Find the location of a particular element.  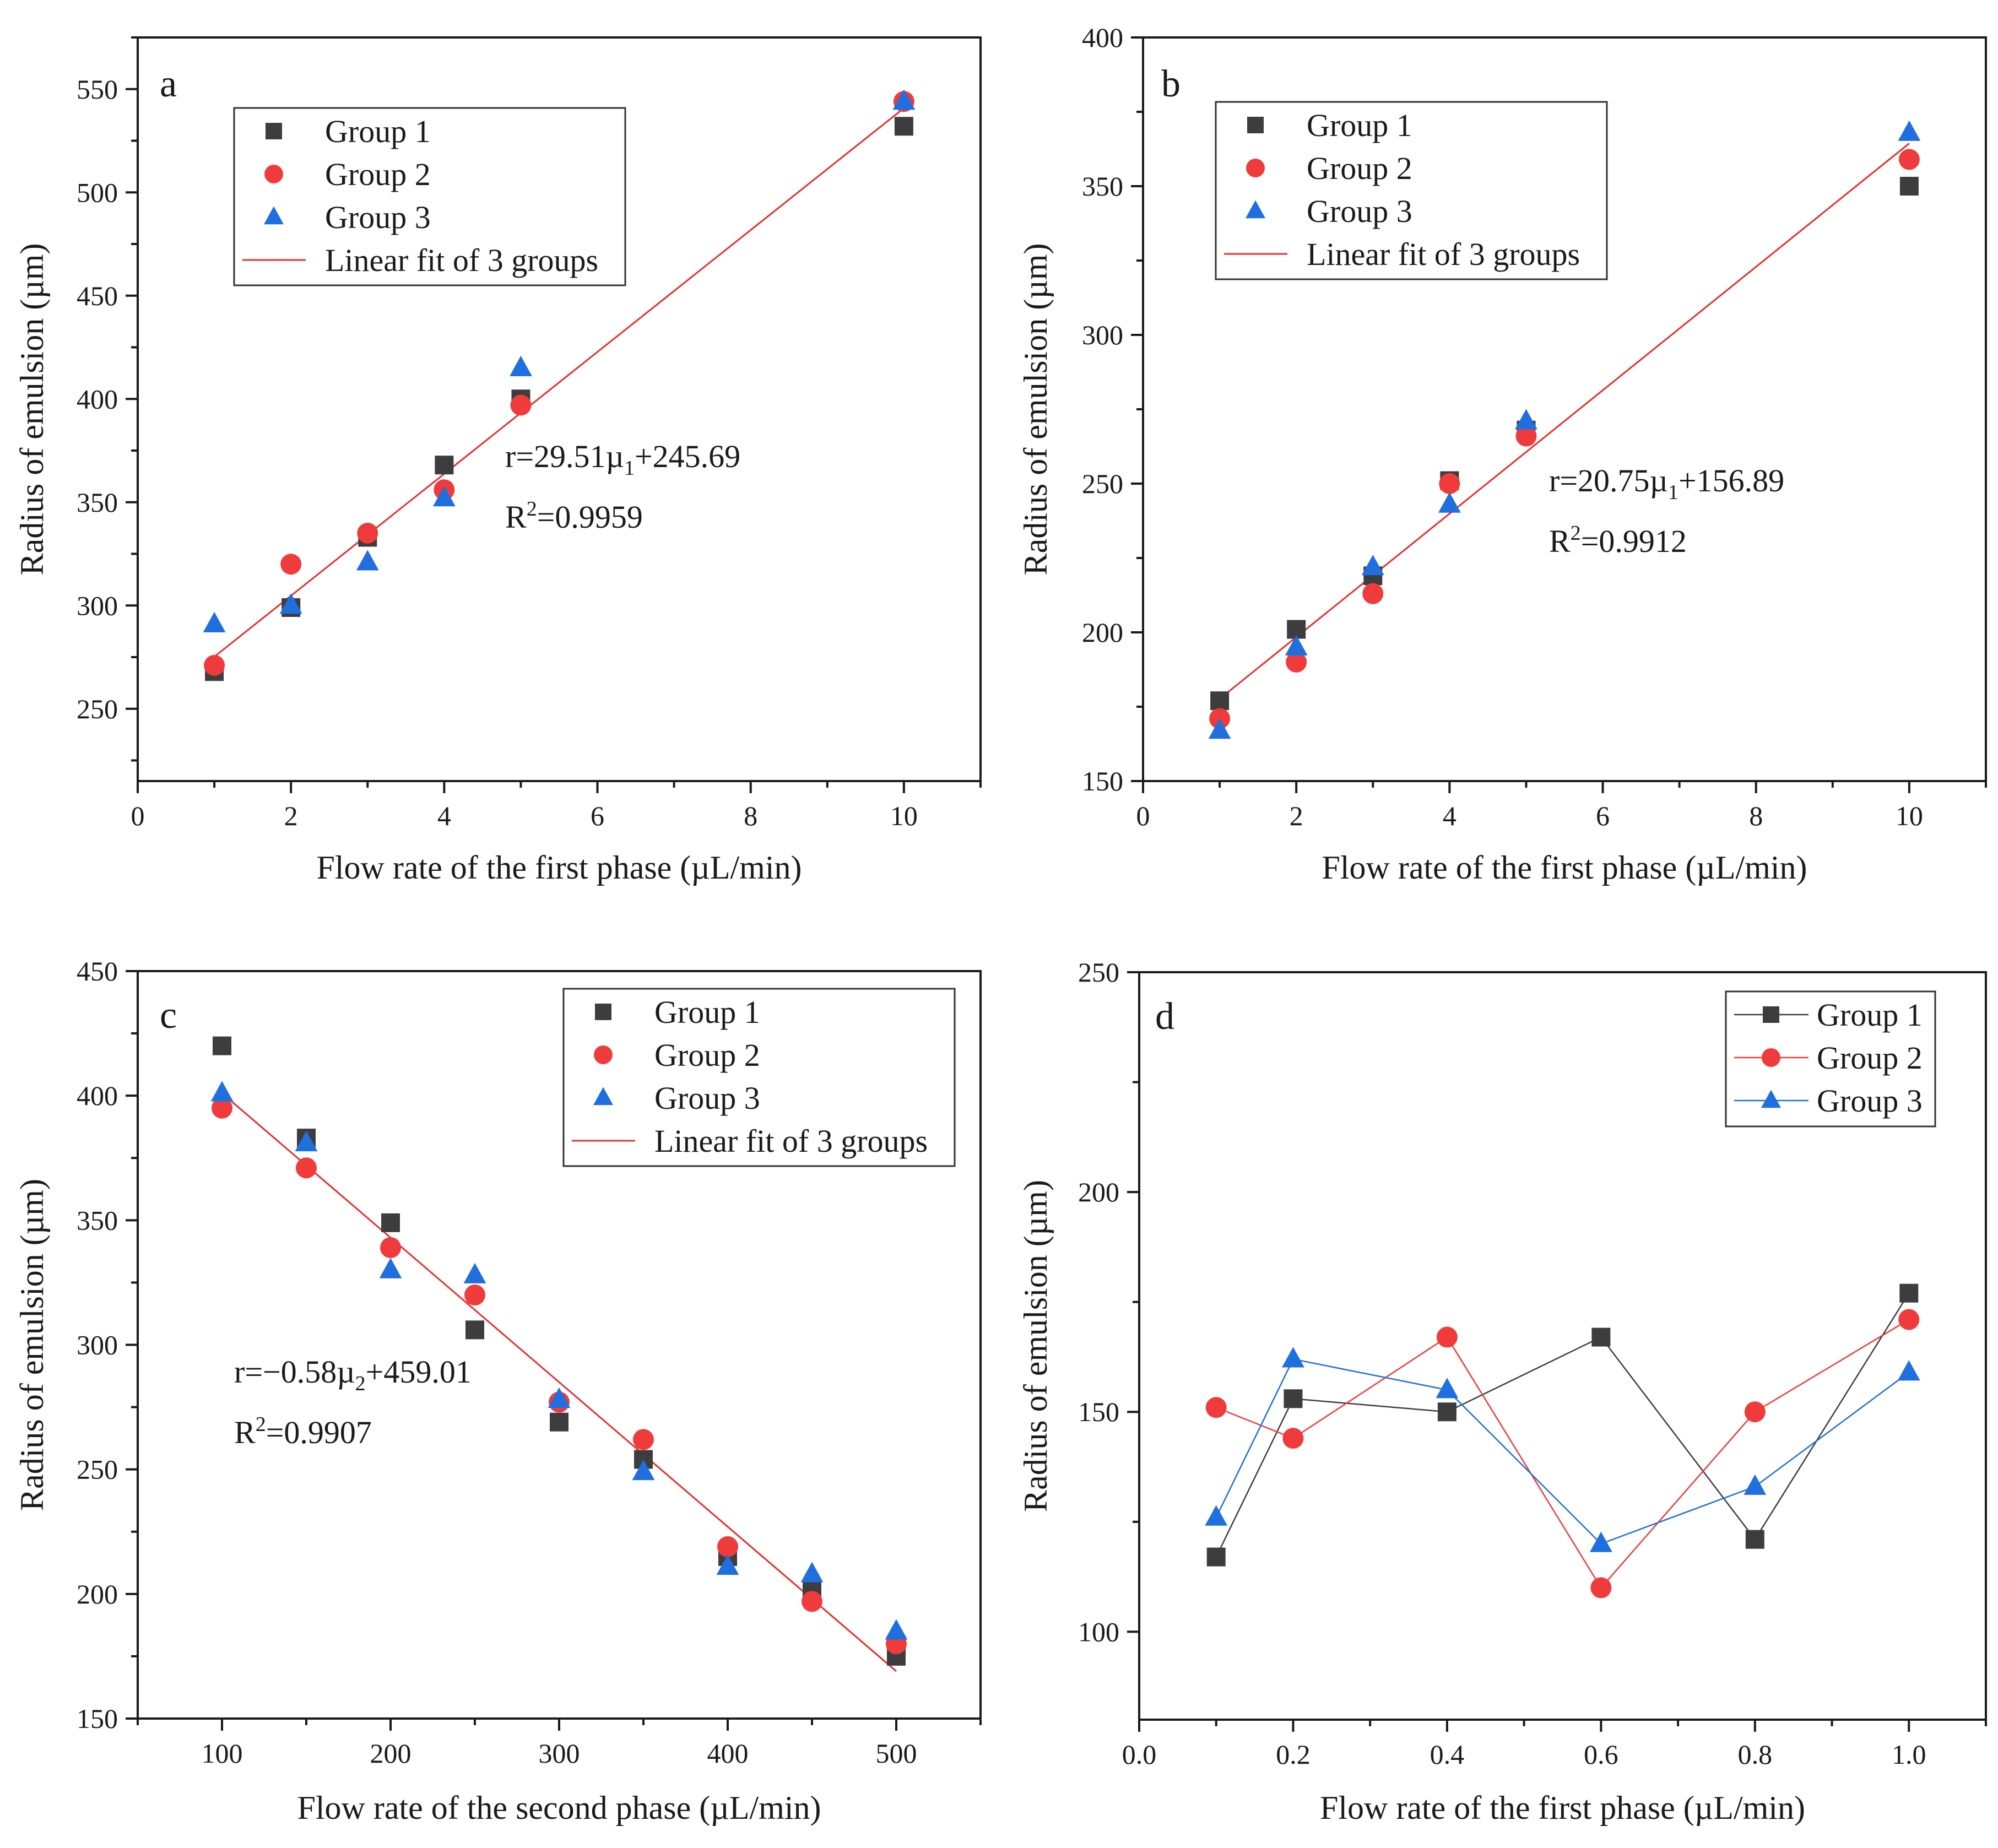

y-tick-label-d: 250 is located at coordinates (1098, 972).